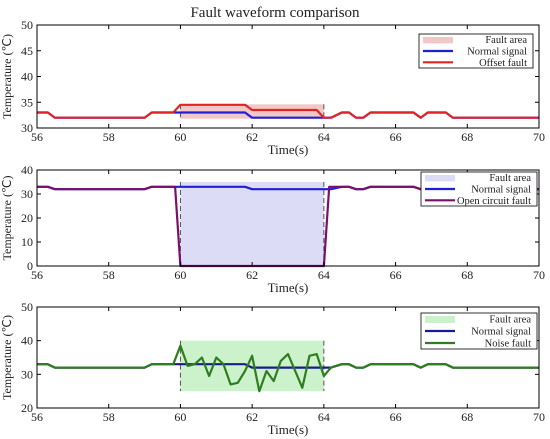  What do you see at coordinates (494, 201) in the screenshot?
I see `legend-label: Open circuit fault` at bounding box center [494, 201].